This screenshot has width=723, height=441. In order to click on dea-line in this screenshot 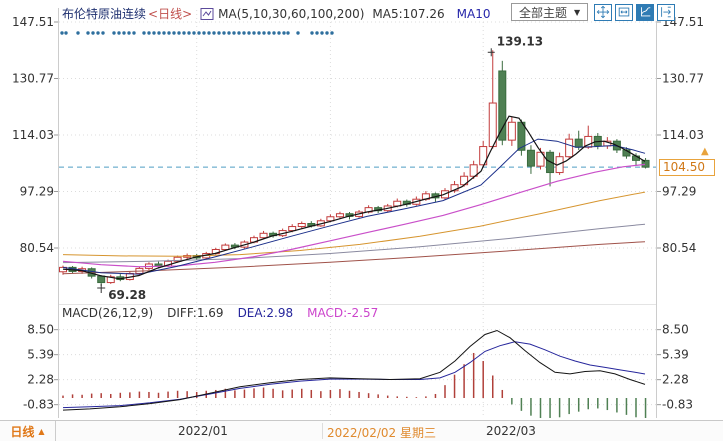, I will do `click(354, 375)`.